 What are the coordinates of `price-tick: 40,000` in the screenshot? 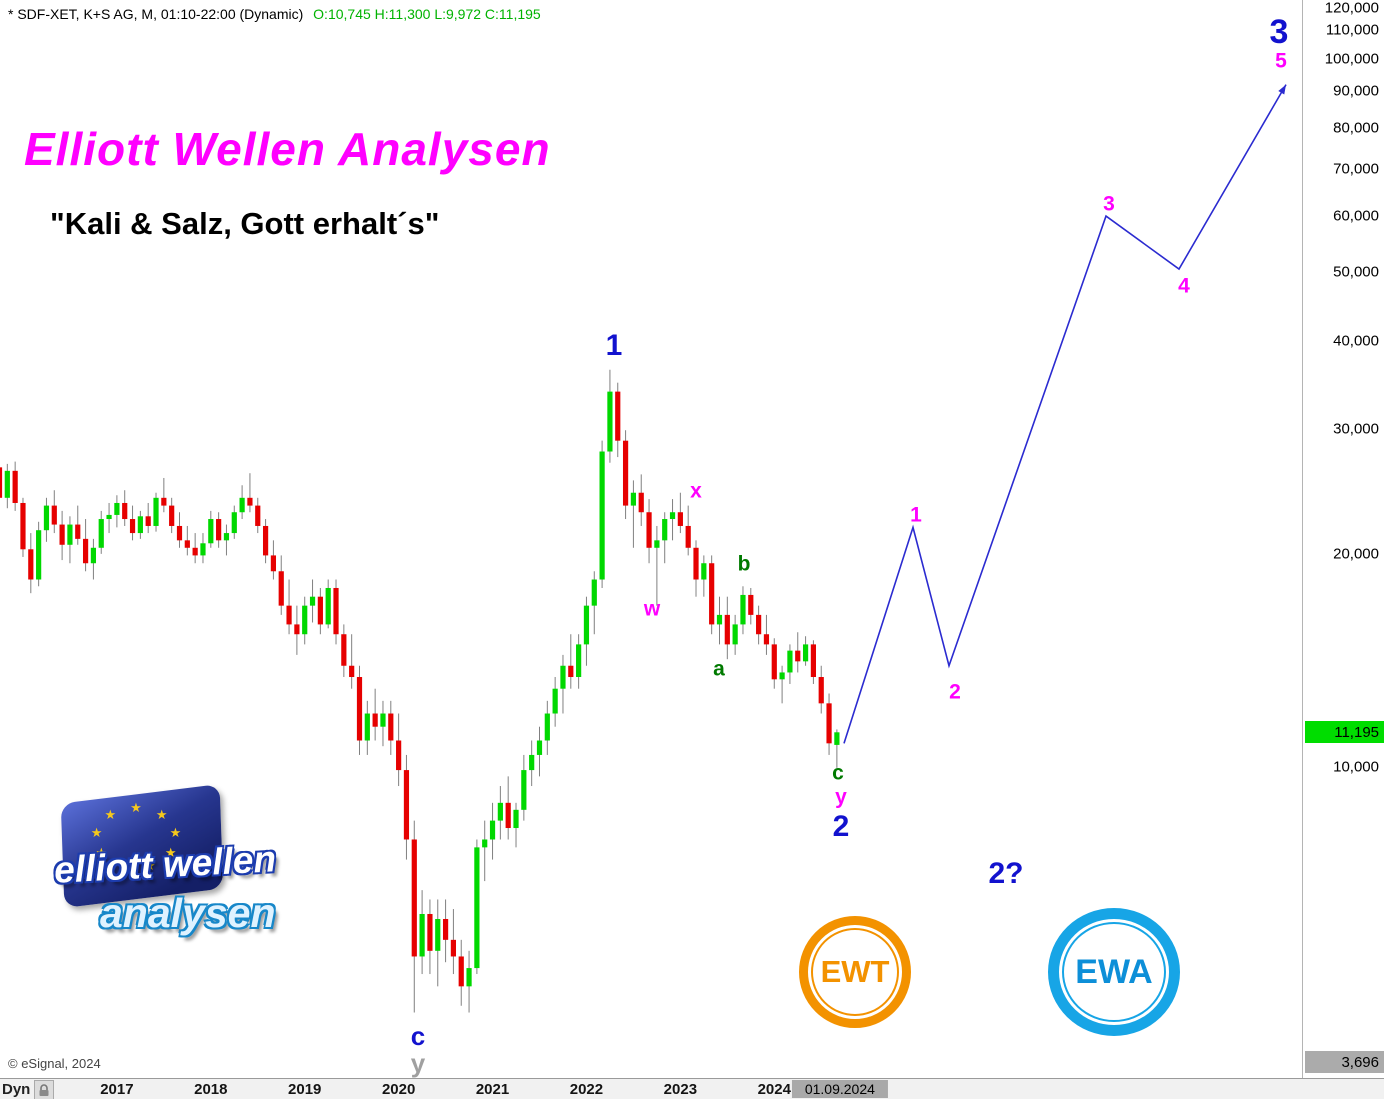 It's located at (1356, 341).